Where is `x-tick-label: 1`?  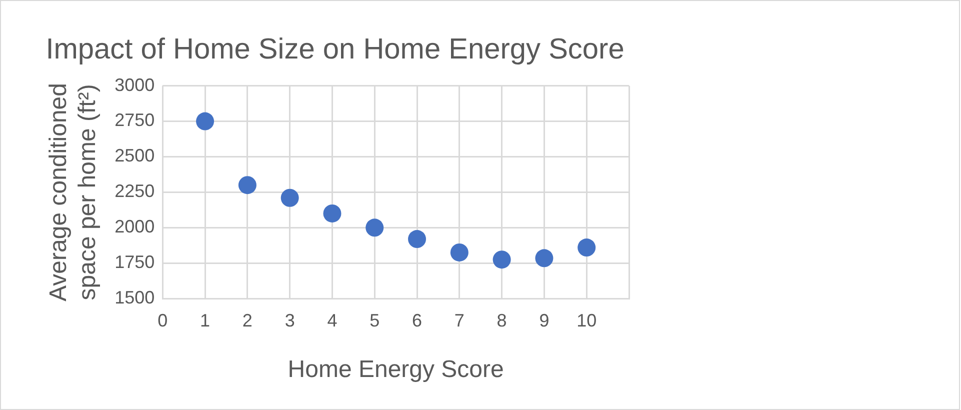
x-tick-label: 1 is located at coordinates (205, 320).